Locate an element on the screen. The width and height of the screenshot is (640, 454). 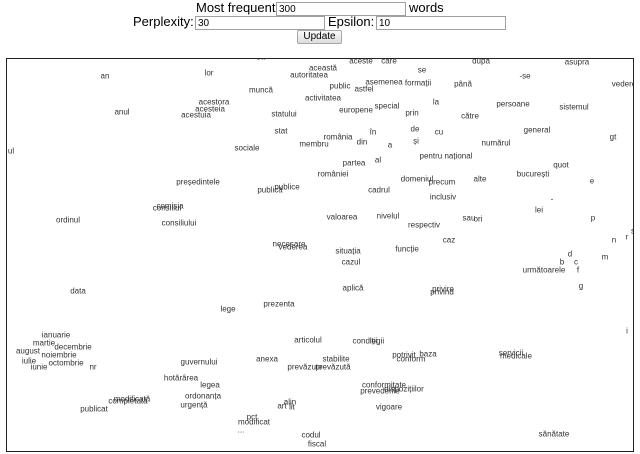
plot-word: necesare is located at coordinates (289, 244).